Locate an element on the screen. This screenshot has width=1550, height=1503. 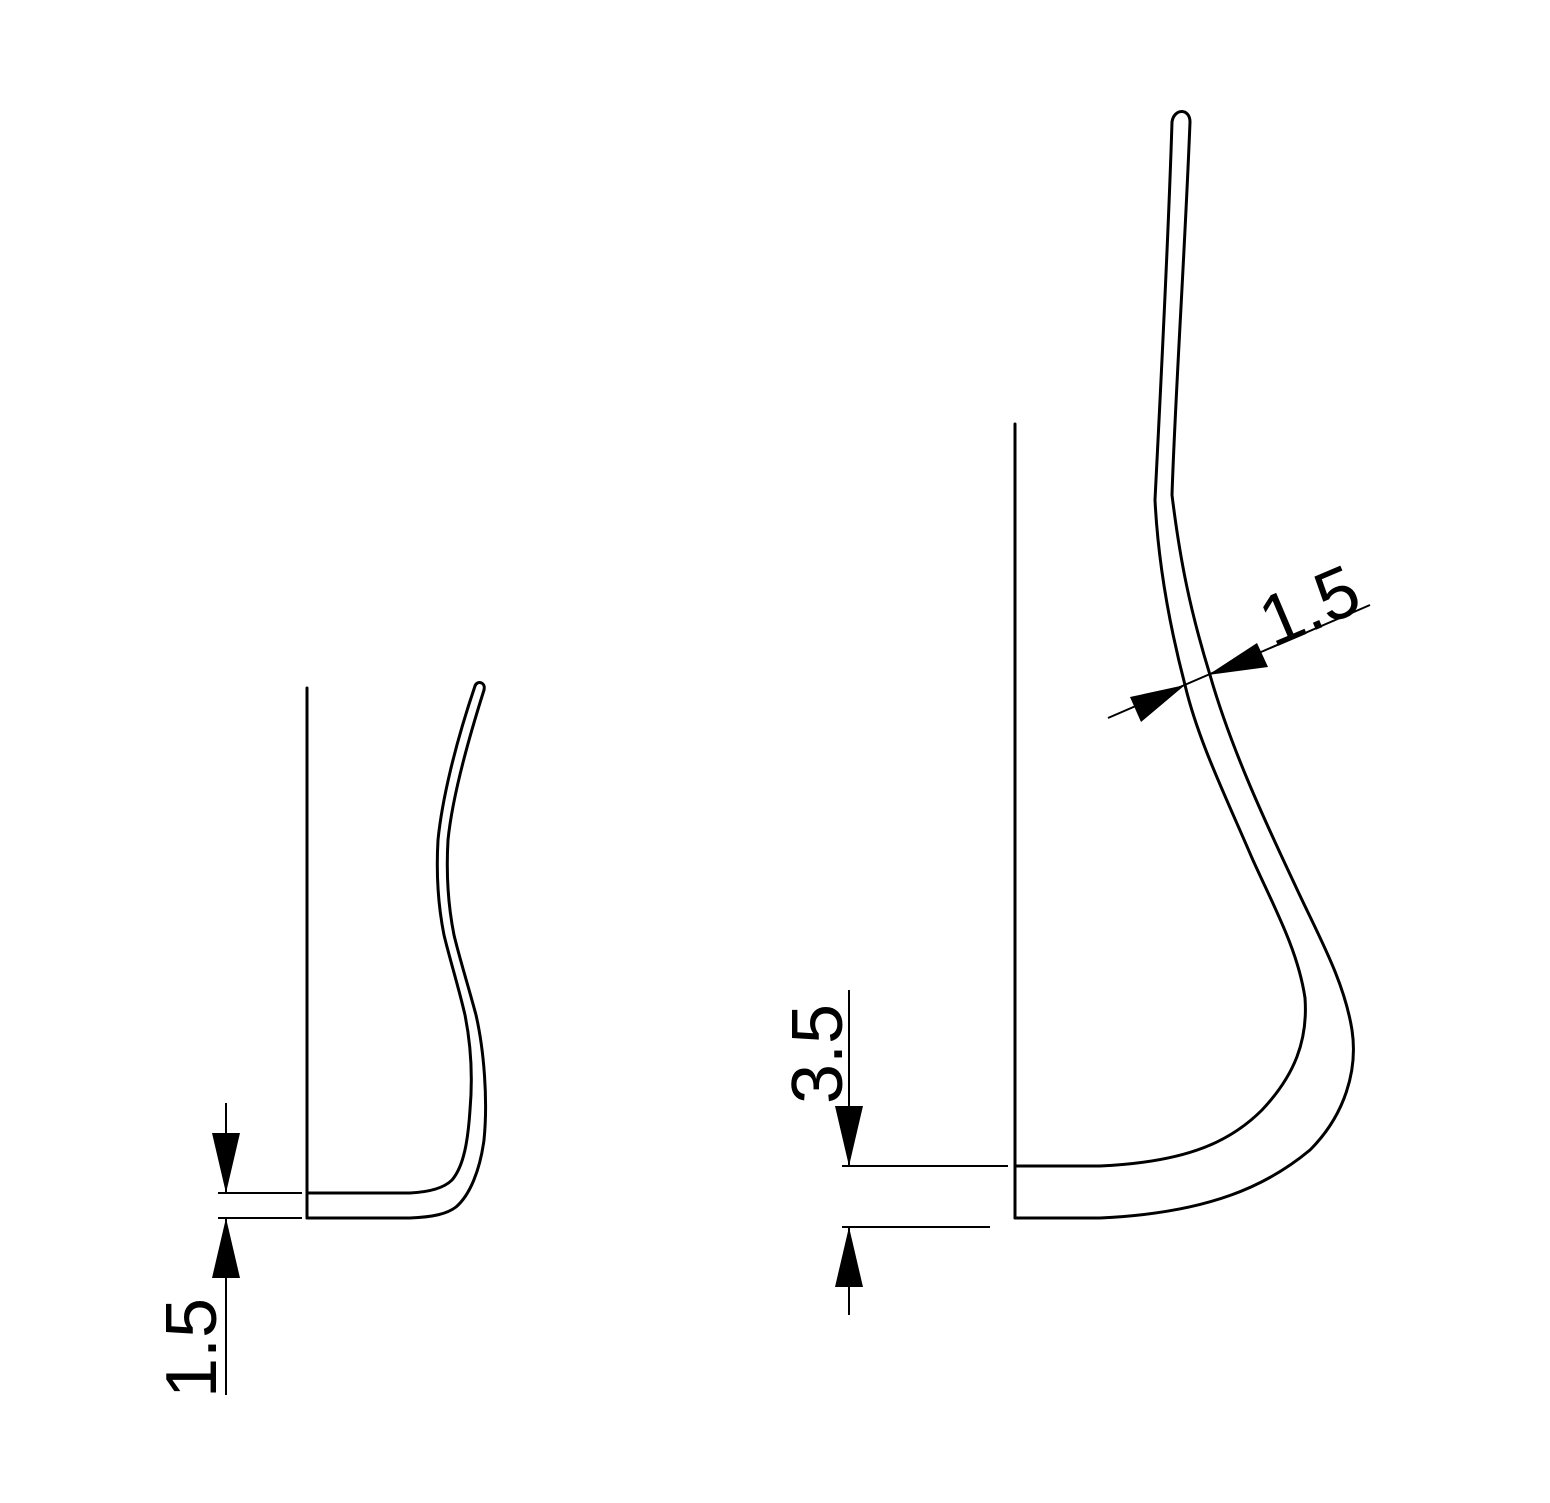
right-profile-inner is located at coordinates (1160, 644).